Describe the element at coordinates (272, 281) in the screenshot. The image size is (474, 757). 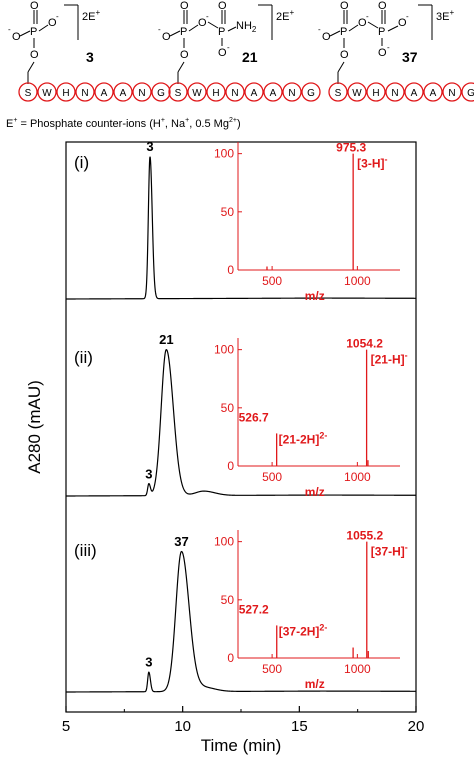
I see `inset-x-tick-label: 500` at that location.